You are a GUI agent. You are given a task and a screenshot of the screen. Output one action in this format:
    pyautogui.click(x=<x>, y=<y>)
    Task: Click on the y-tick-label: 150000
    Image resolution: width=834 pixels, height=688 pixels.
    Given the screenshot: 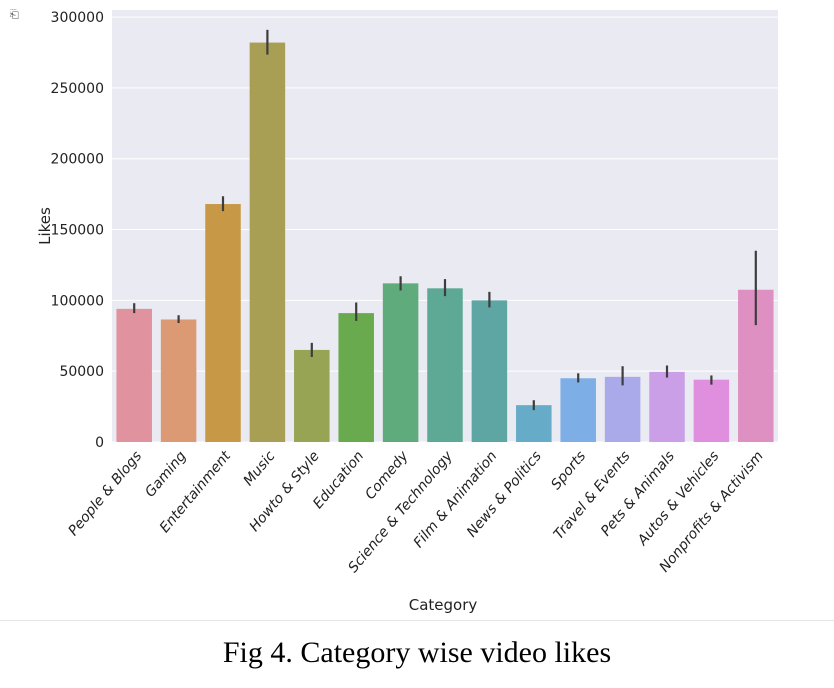 What is the action you would take?
    pyautogui.click(x=77, y=231)
    